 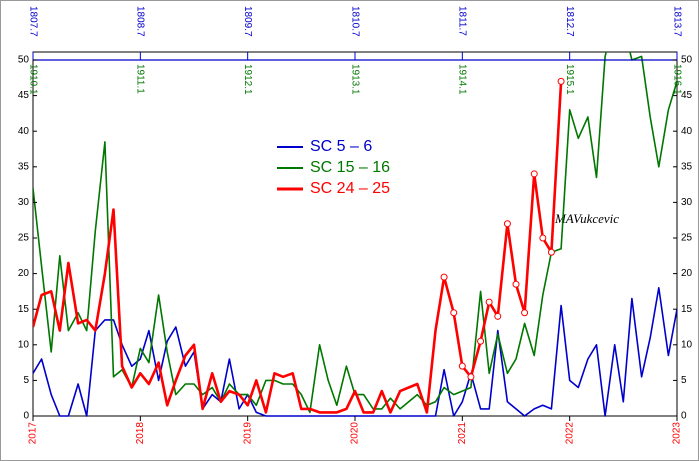 What do you see at coordinates (676, 79) in the screenshot?
I see `top-green-tick-label: 1916.1` at bounding box center [676, 79].